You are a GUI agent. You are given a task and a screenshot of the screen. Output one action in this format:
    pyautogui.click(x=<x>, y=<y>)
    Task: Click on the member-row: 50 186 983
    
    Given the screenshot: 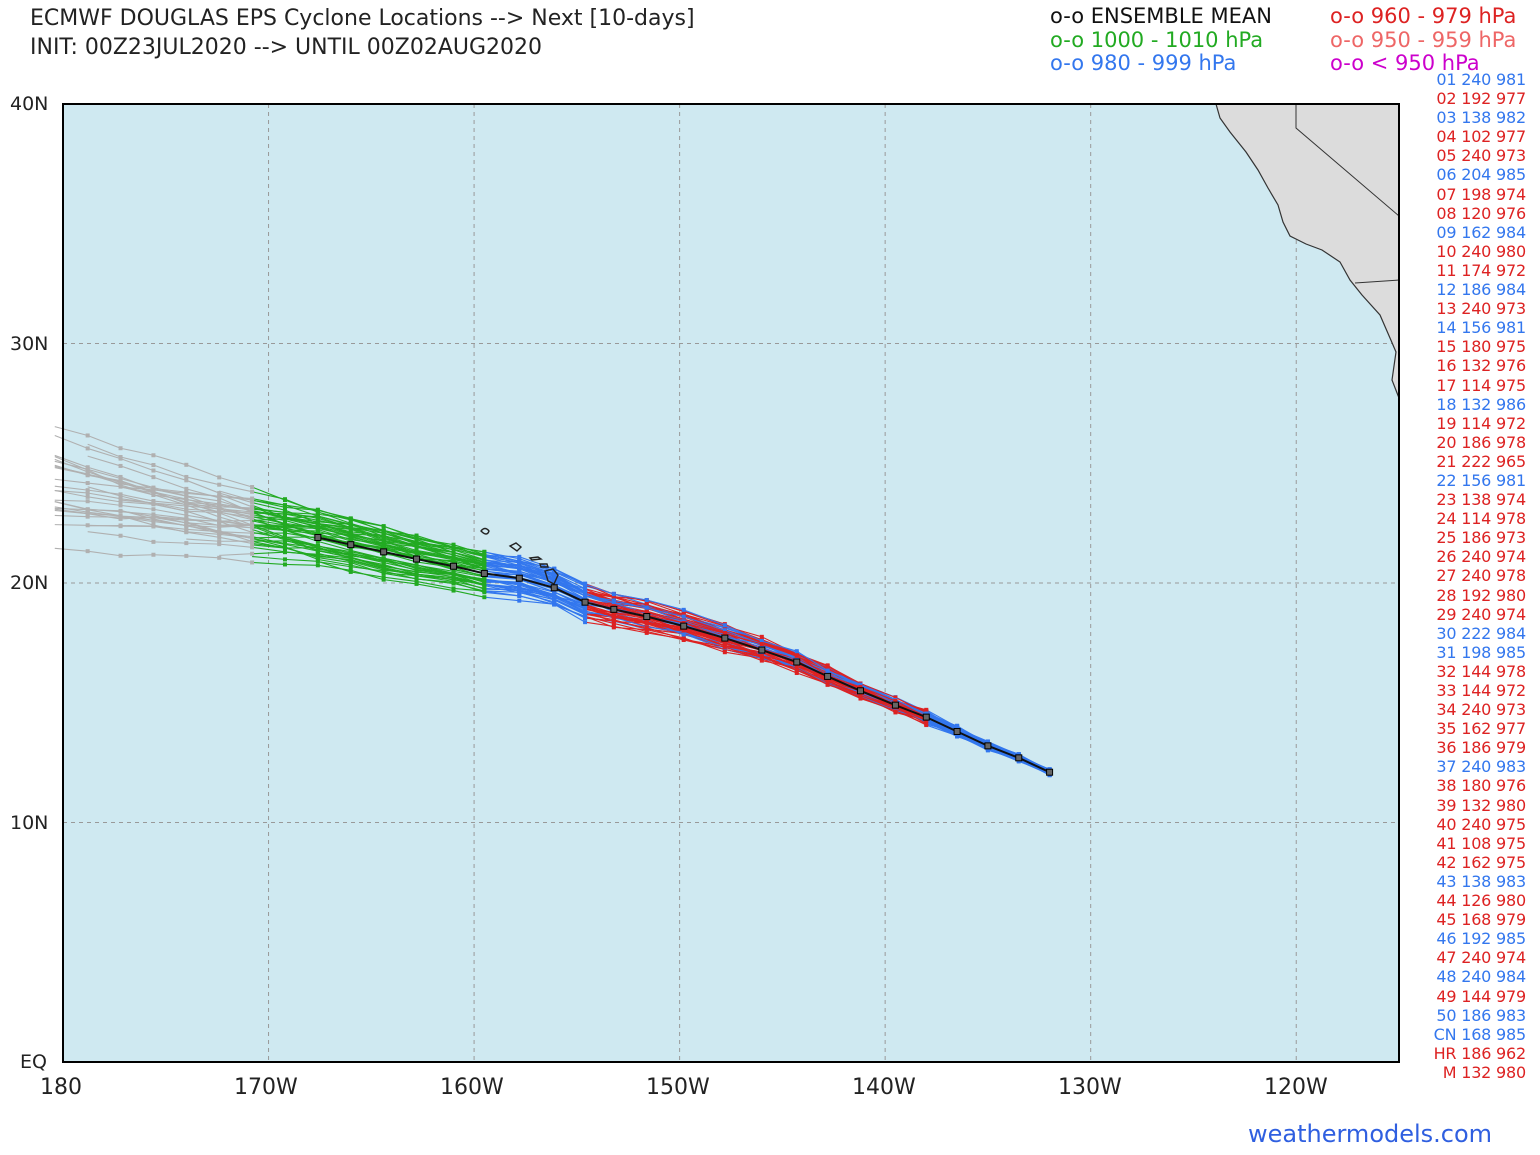 What is the action you would take?
    pyautogui.click(x=1481, y=1015)
    